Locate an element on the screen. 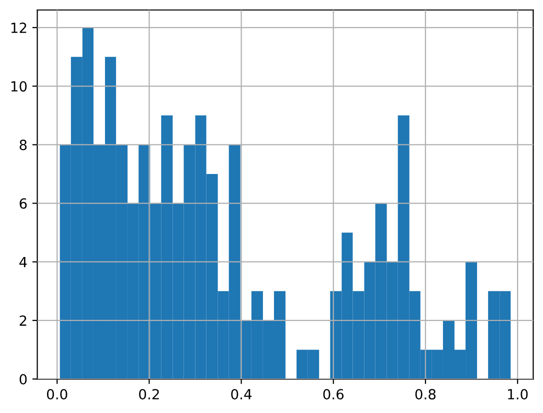 This screenshot has height=413, width=543. y-tick-label: 10 is located at coordinates (19, 86).